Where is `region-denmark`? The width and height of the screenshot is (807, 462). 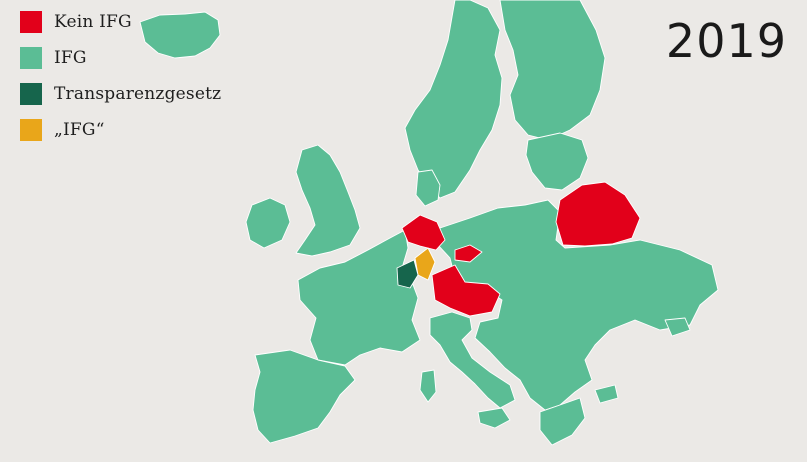
region-denmark is located at coordinates (428, 188).